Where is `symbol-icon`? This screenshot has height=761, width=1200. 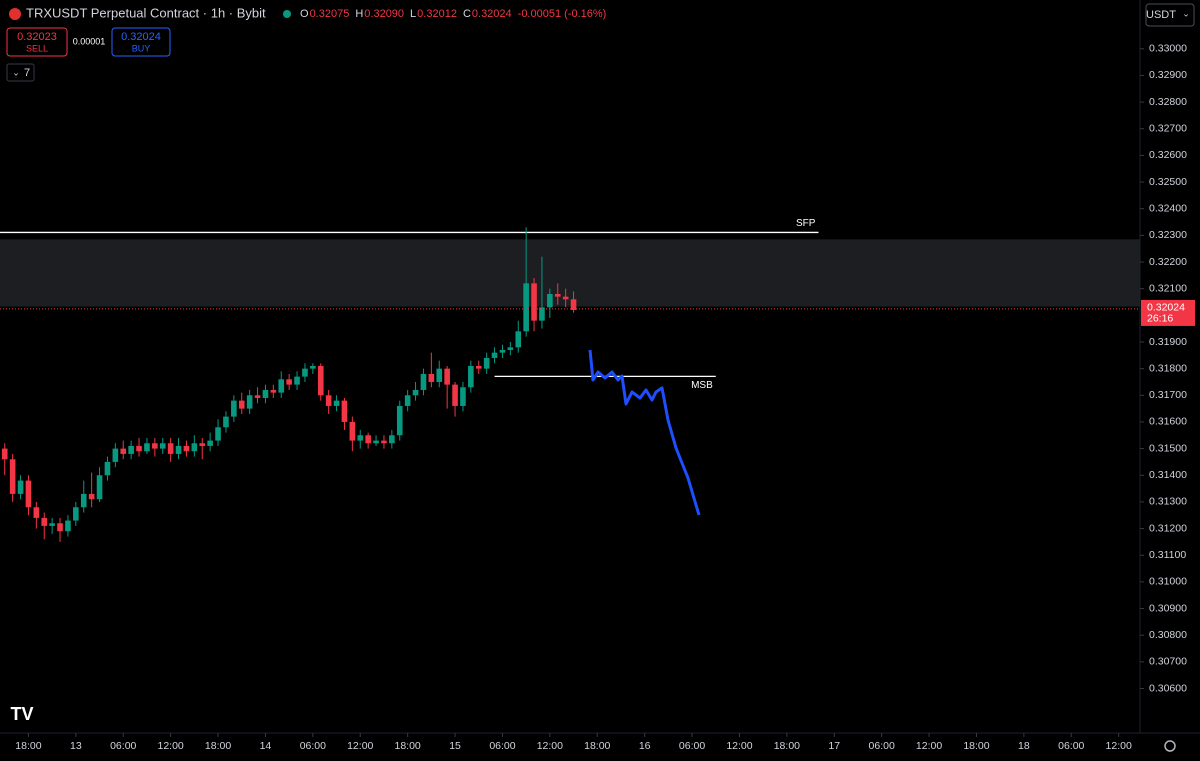
symbol-icon is located at coordinates (15, 14).